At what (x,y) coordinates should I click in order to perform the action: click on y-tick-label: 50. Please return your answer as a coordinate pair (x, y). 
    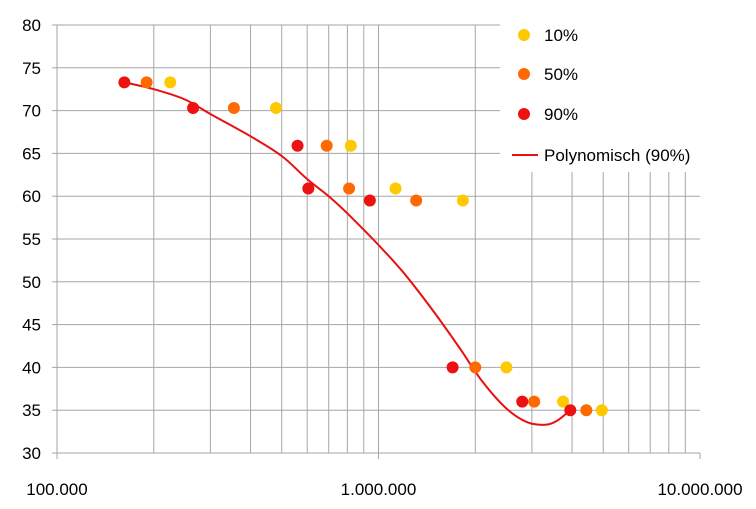
    Looking at the image, I should click on (31, 282).